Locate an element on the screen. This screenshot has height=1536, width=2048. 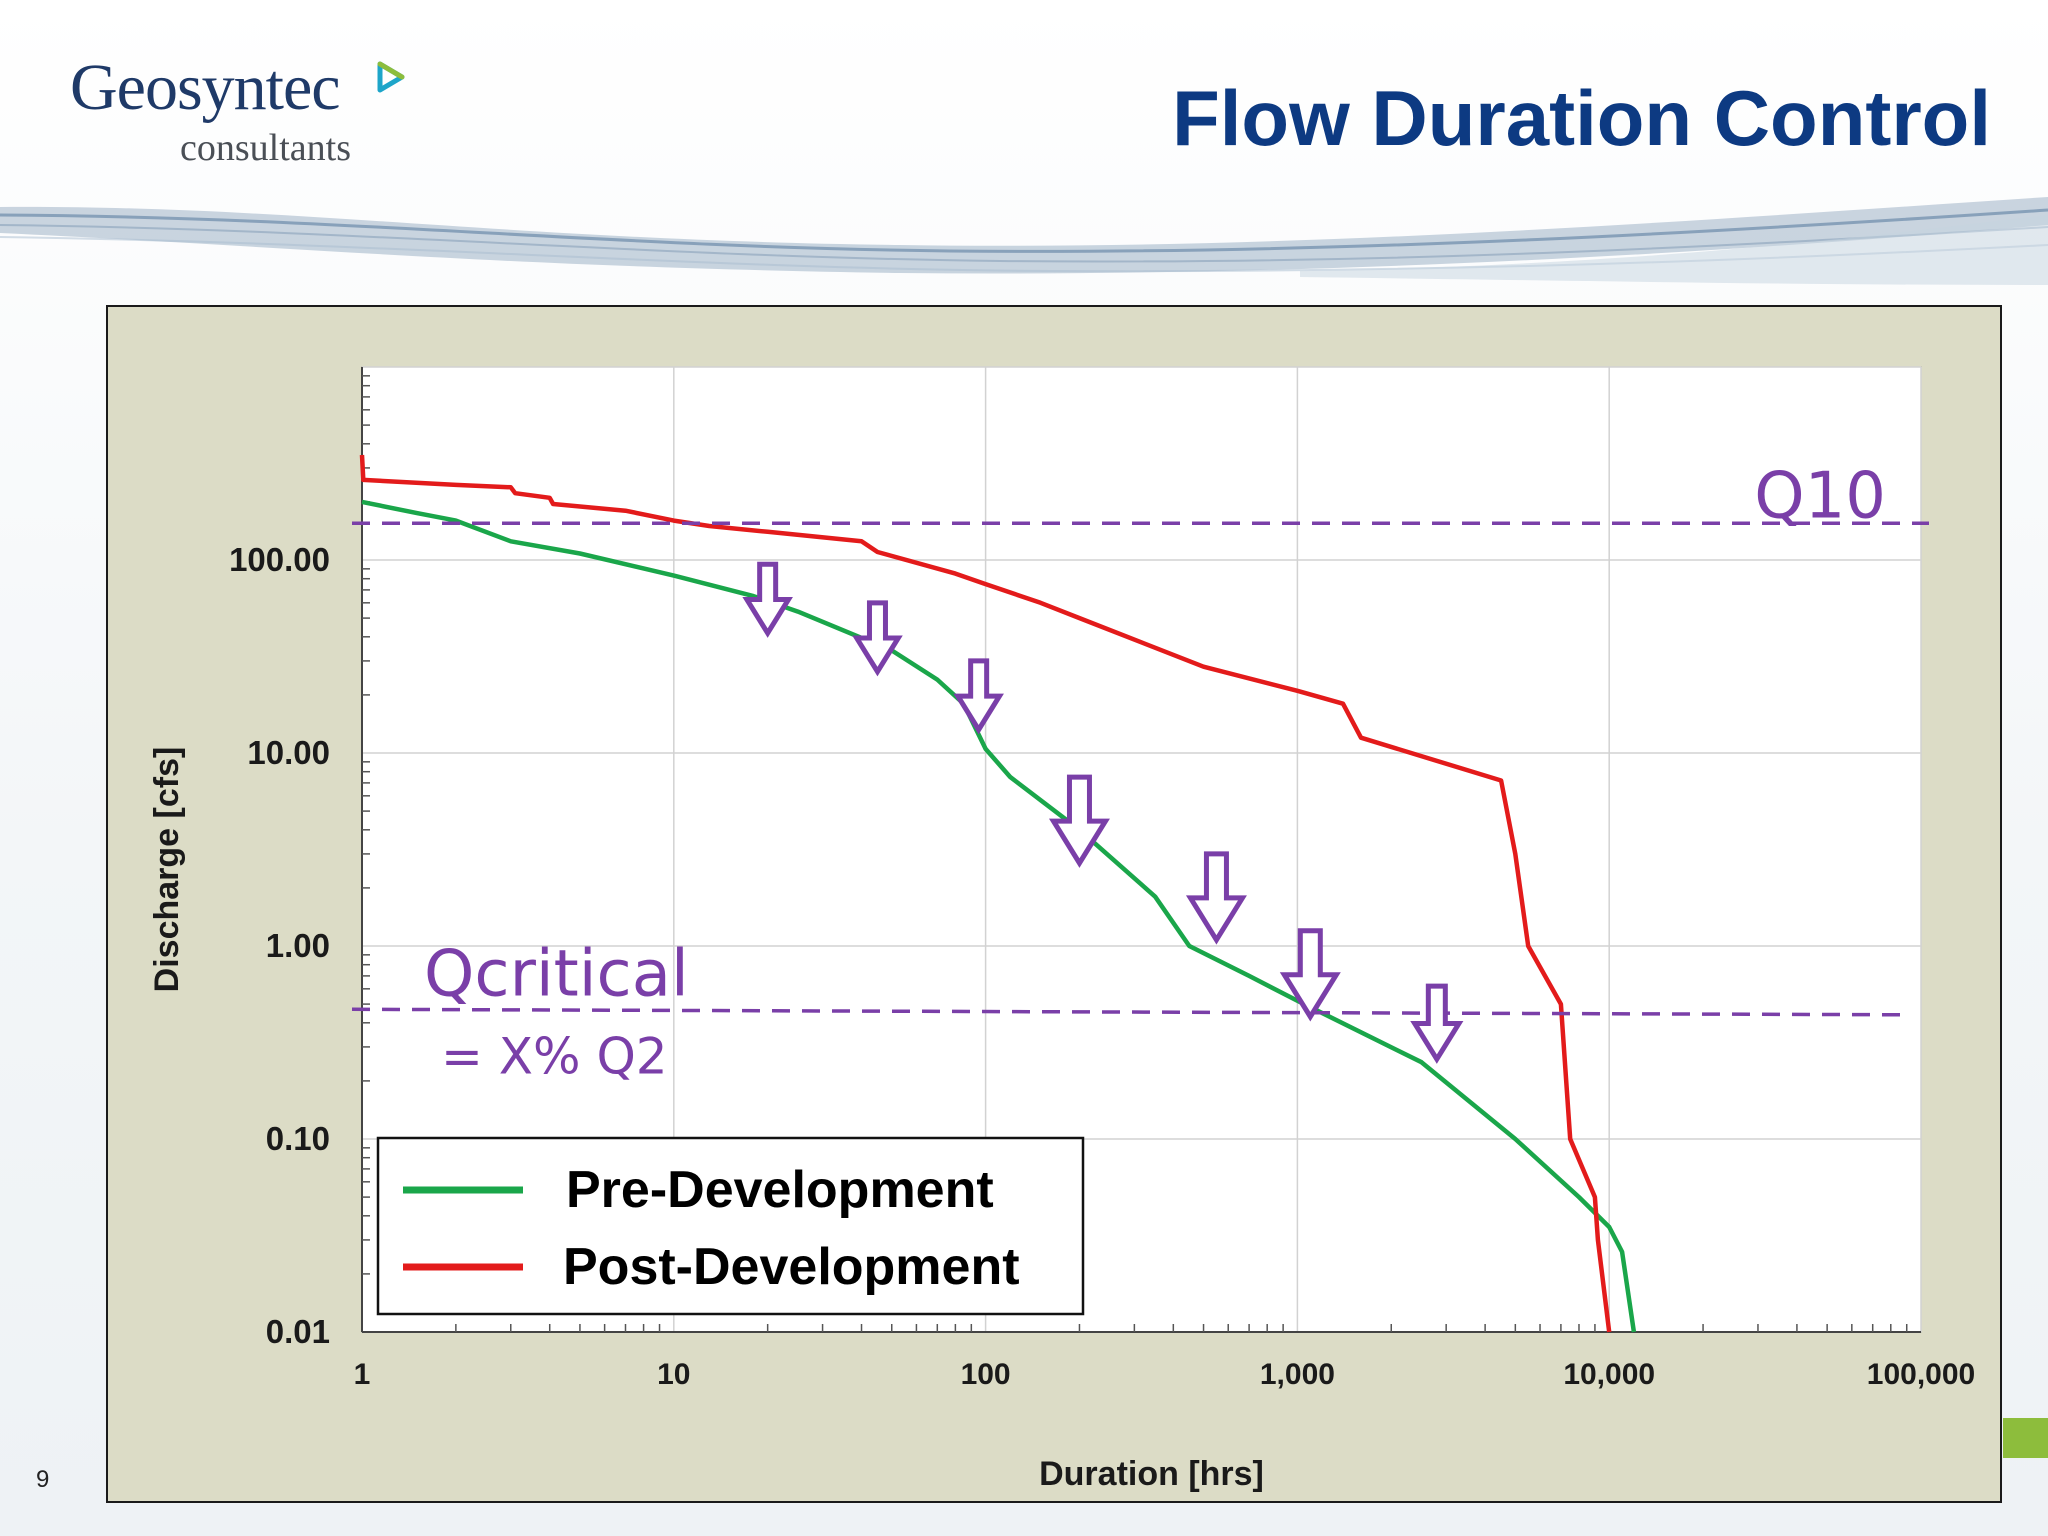
logo-name: Geosyntec is located at coordinates (205, 87).